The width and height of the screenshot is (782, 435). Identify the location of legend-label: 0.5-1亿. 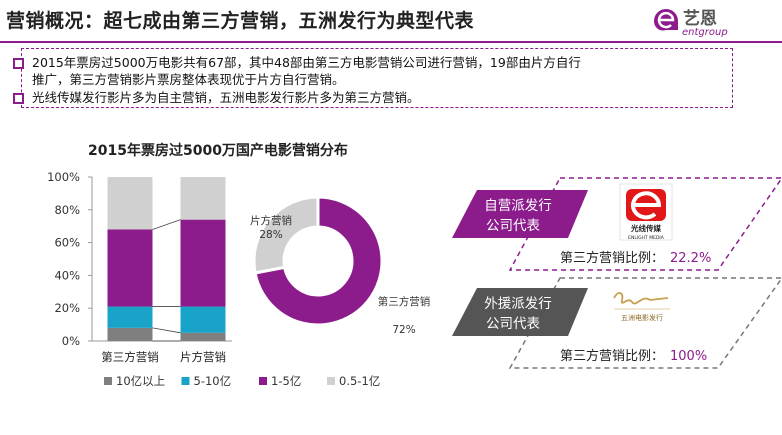
(359, 381).